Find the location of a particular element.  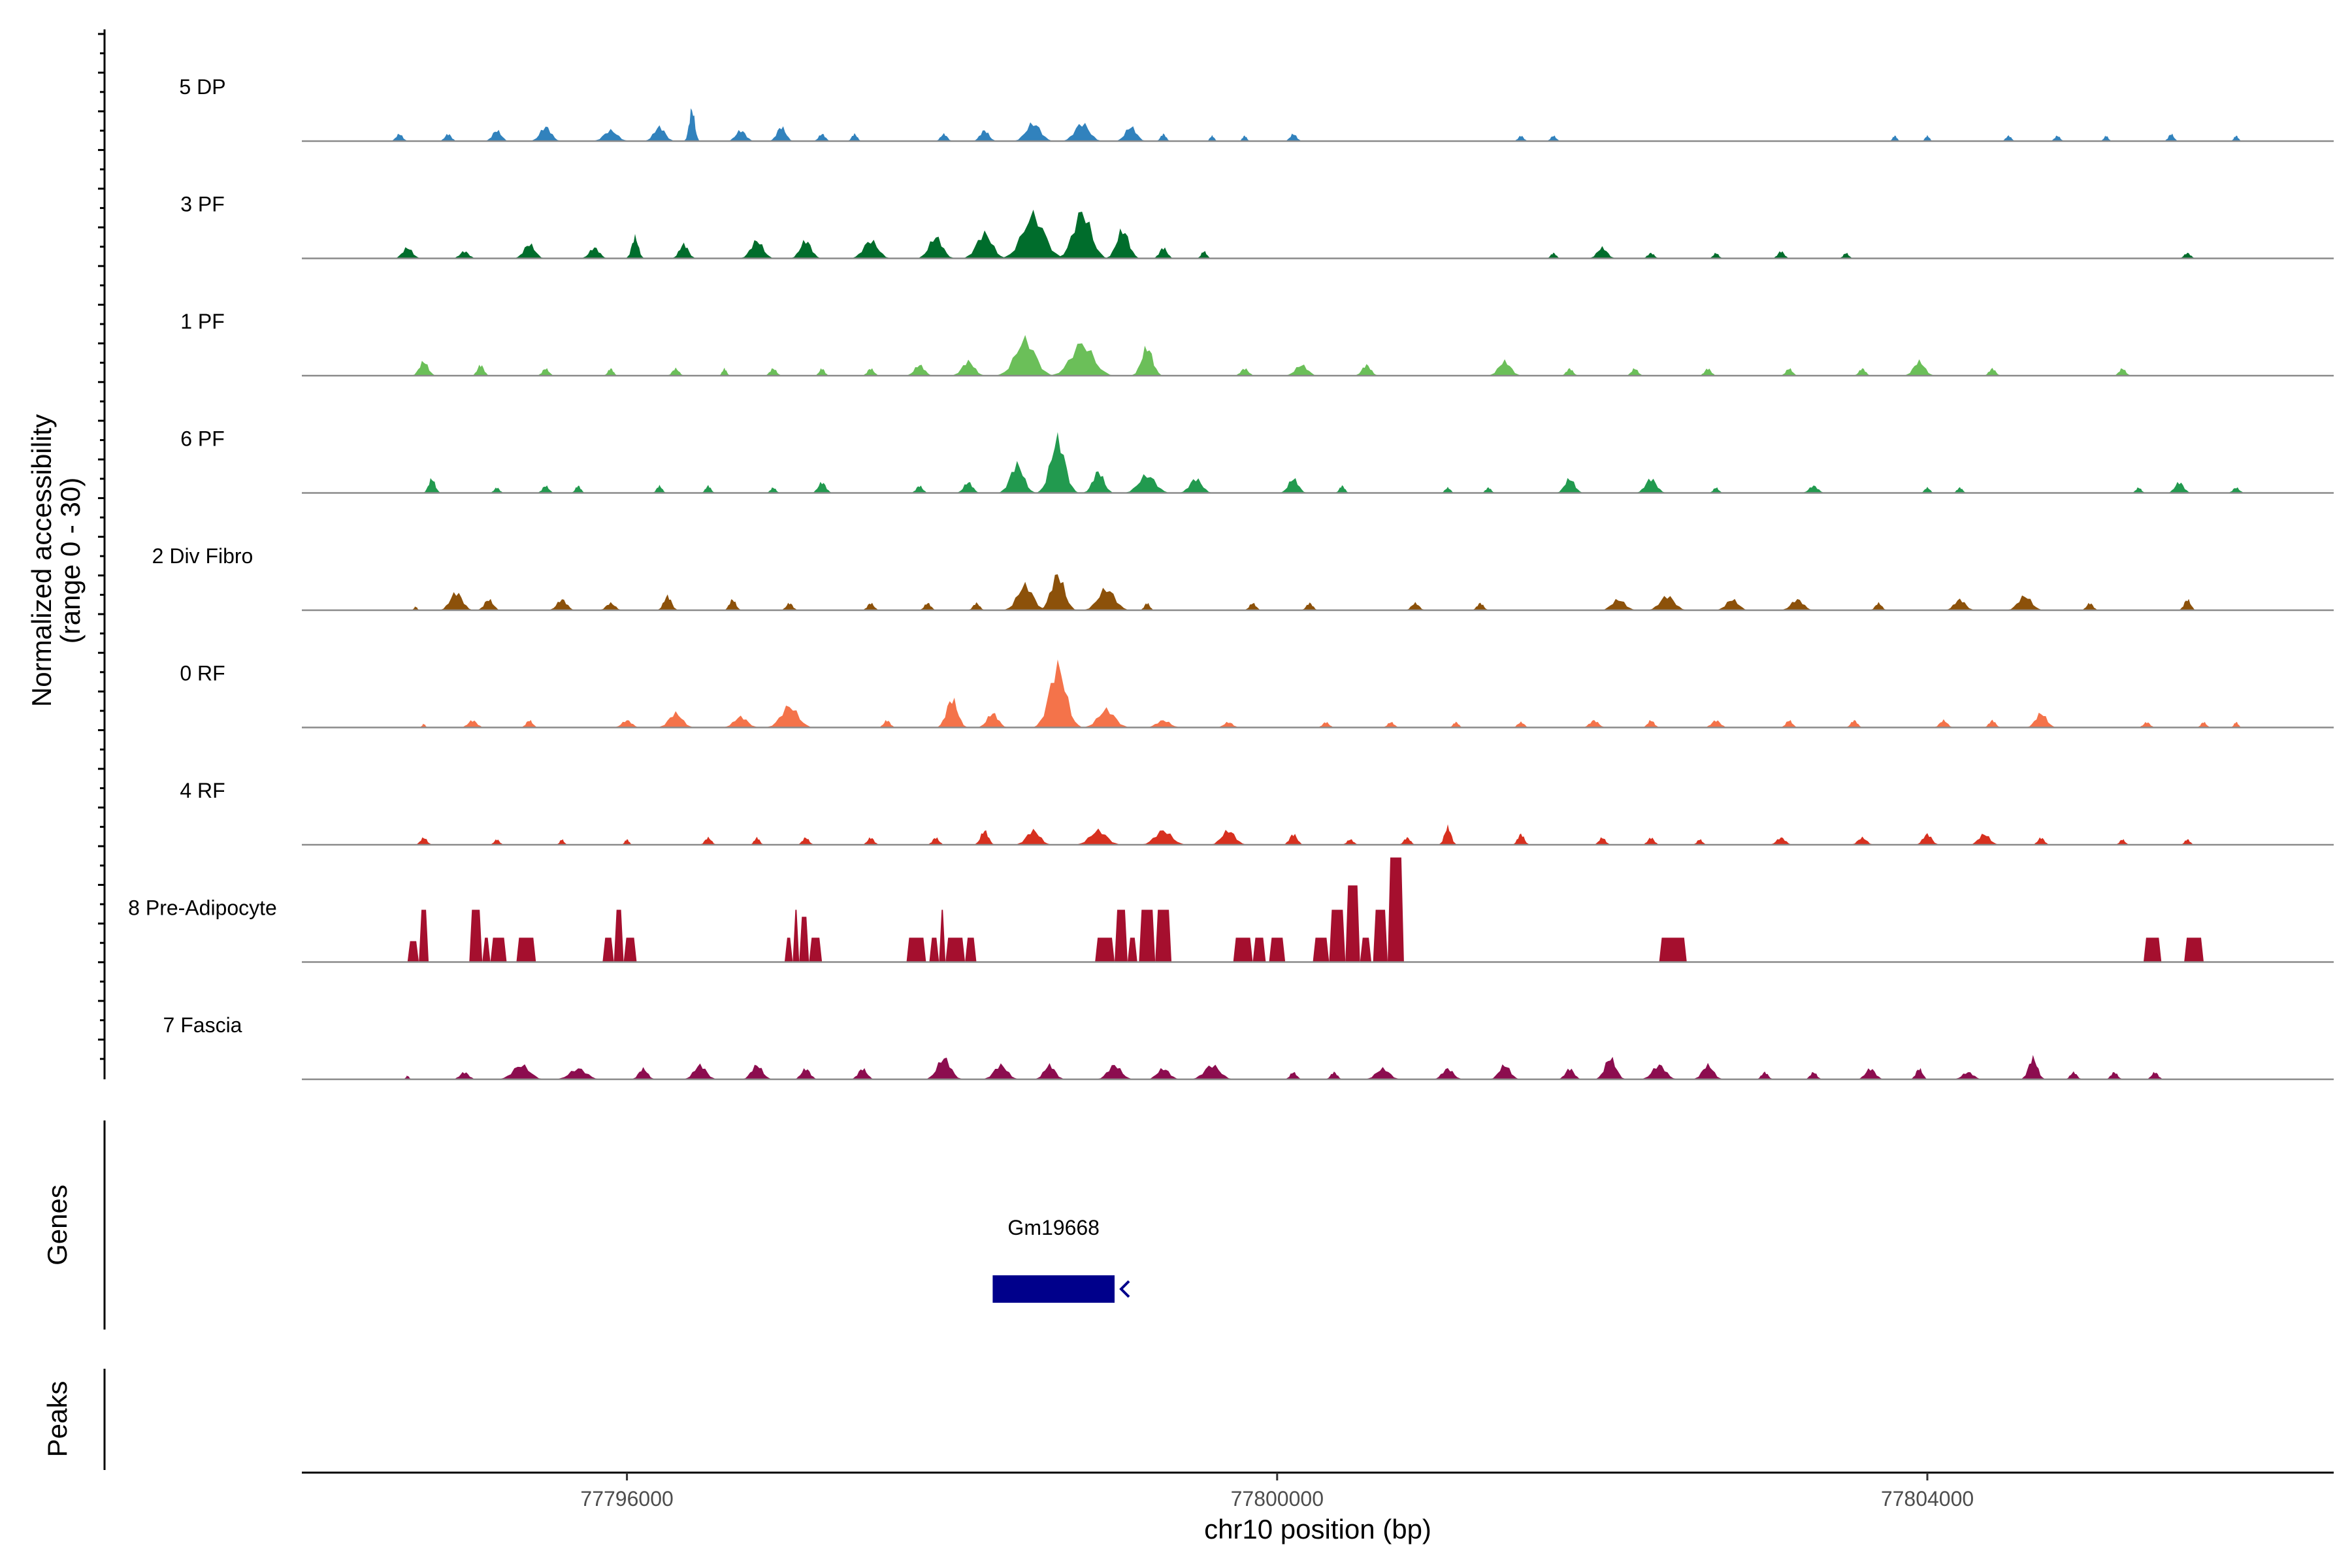

genes-panel-title: Genes is located at coordinates (57, 1225).